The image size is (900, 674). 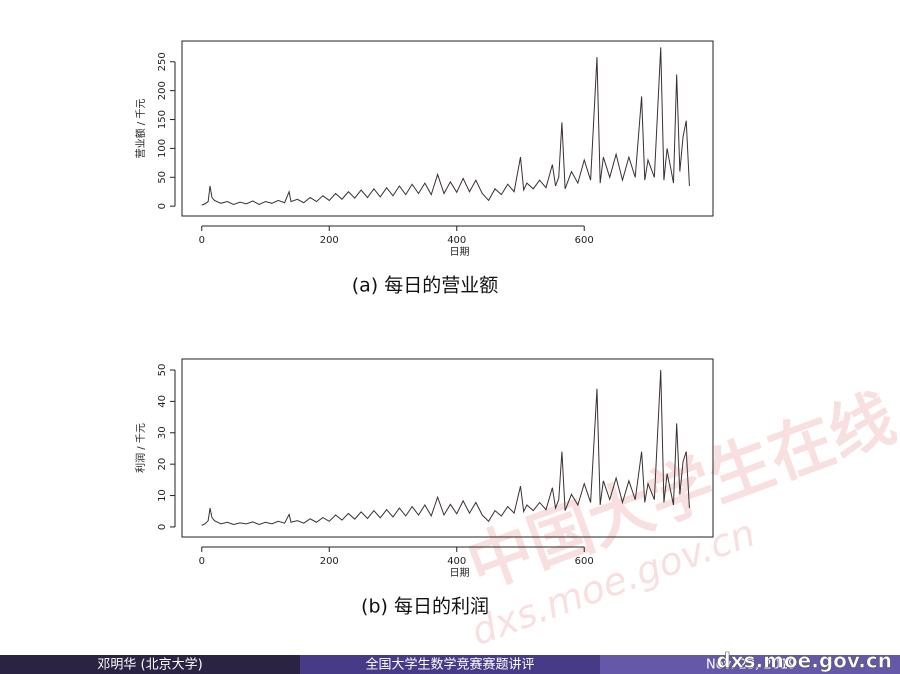 I want to click on footer-date: Nov. 23, 2019, so click(x=751, y=665).